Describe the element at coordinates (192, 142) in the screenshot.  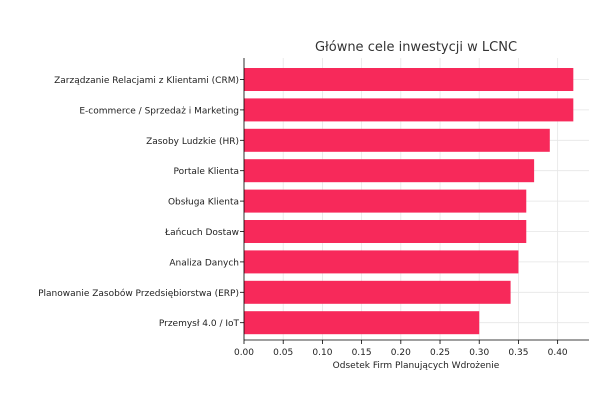
I see `category-label: Zasoby Ludzkie (HR)` at that location.